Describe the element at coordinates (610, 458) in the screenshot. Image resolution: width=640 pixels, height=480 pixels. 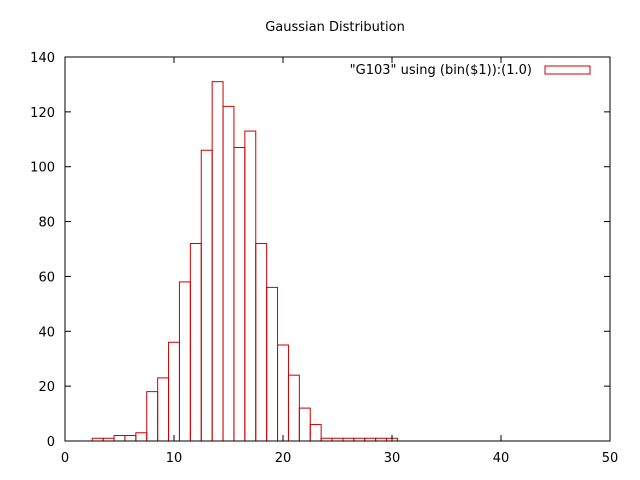
I see `x-tick-label: 50` at that location.